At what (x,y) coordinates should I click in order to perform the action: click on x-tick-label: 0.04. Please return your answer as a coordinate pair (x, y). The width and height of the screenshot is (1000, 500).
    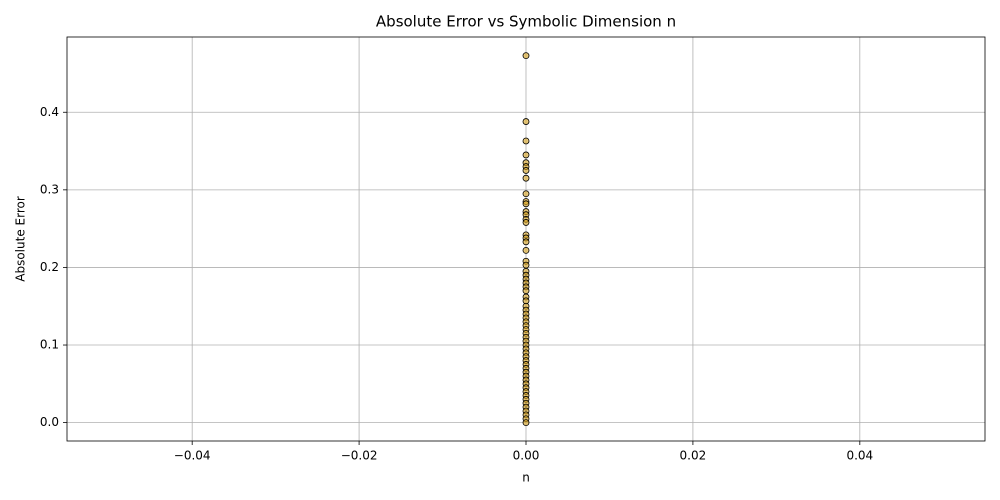
    Looking at the image, I should click on (859, 456).